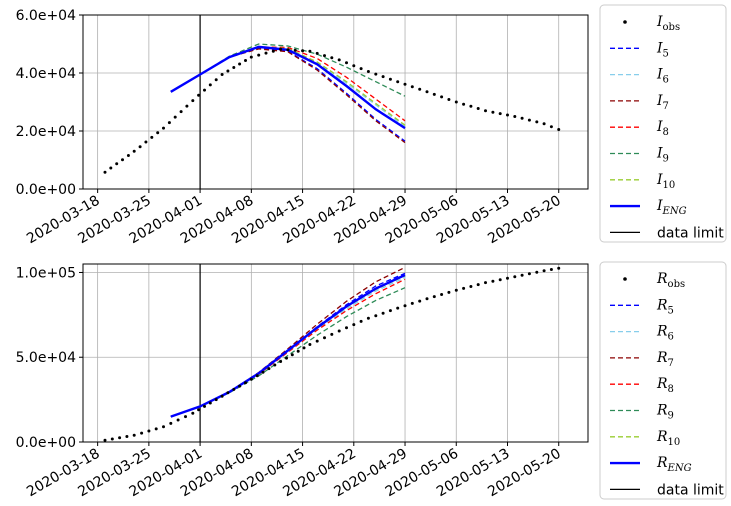  Describe the element at coordinates (665, 181) in the screenshot. I see `legend-label-I-10: I10` at that location.